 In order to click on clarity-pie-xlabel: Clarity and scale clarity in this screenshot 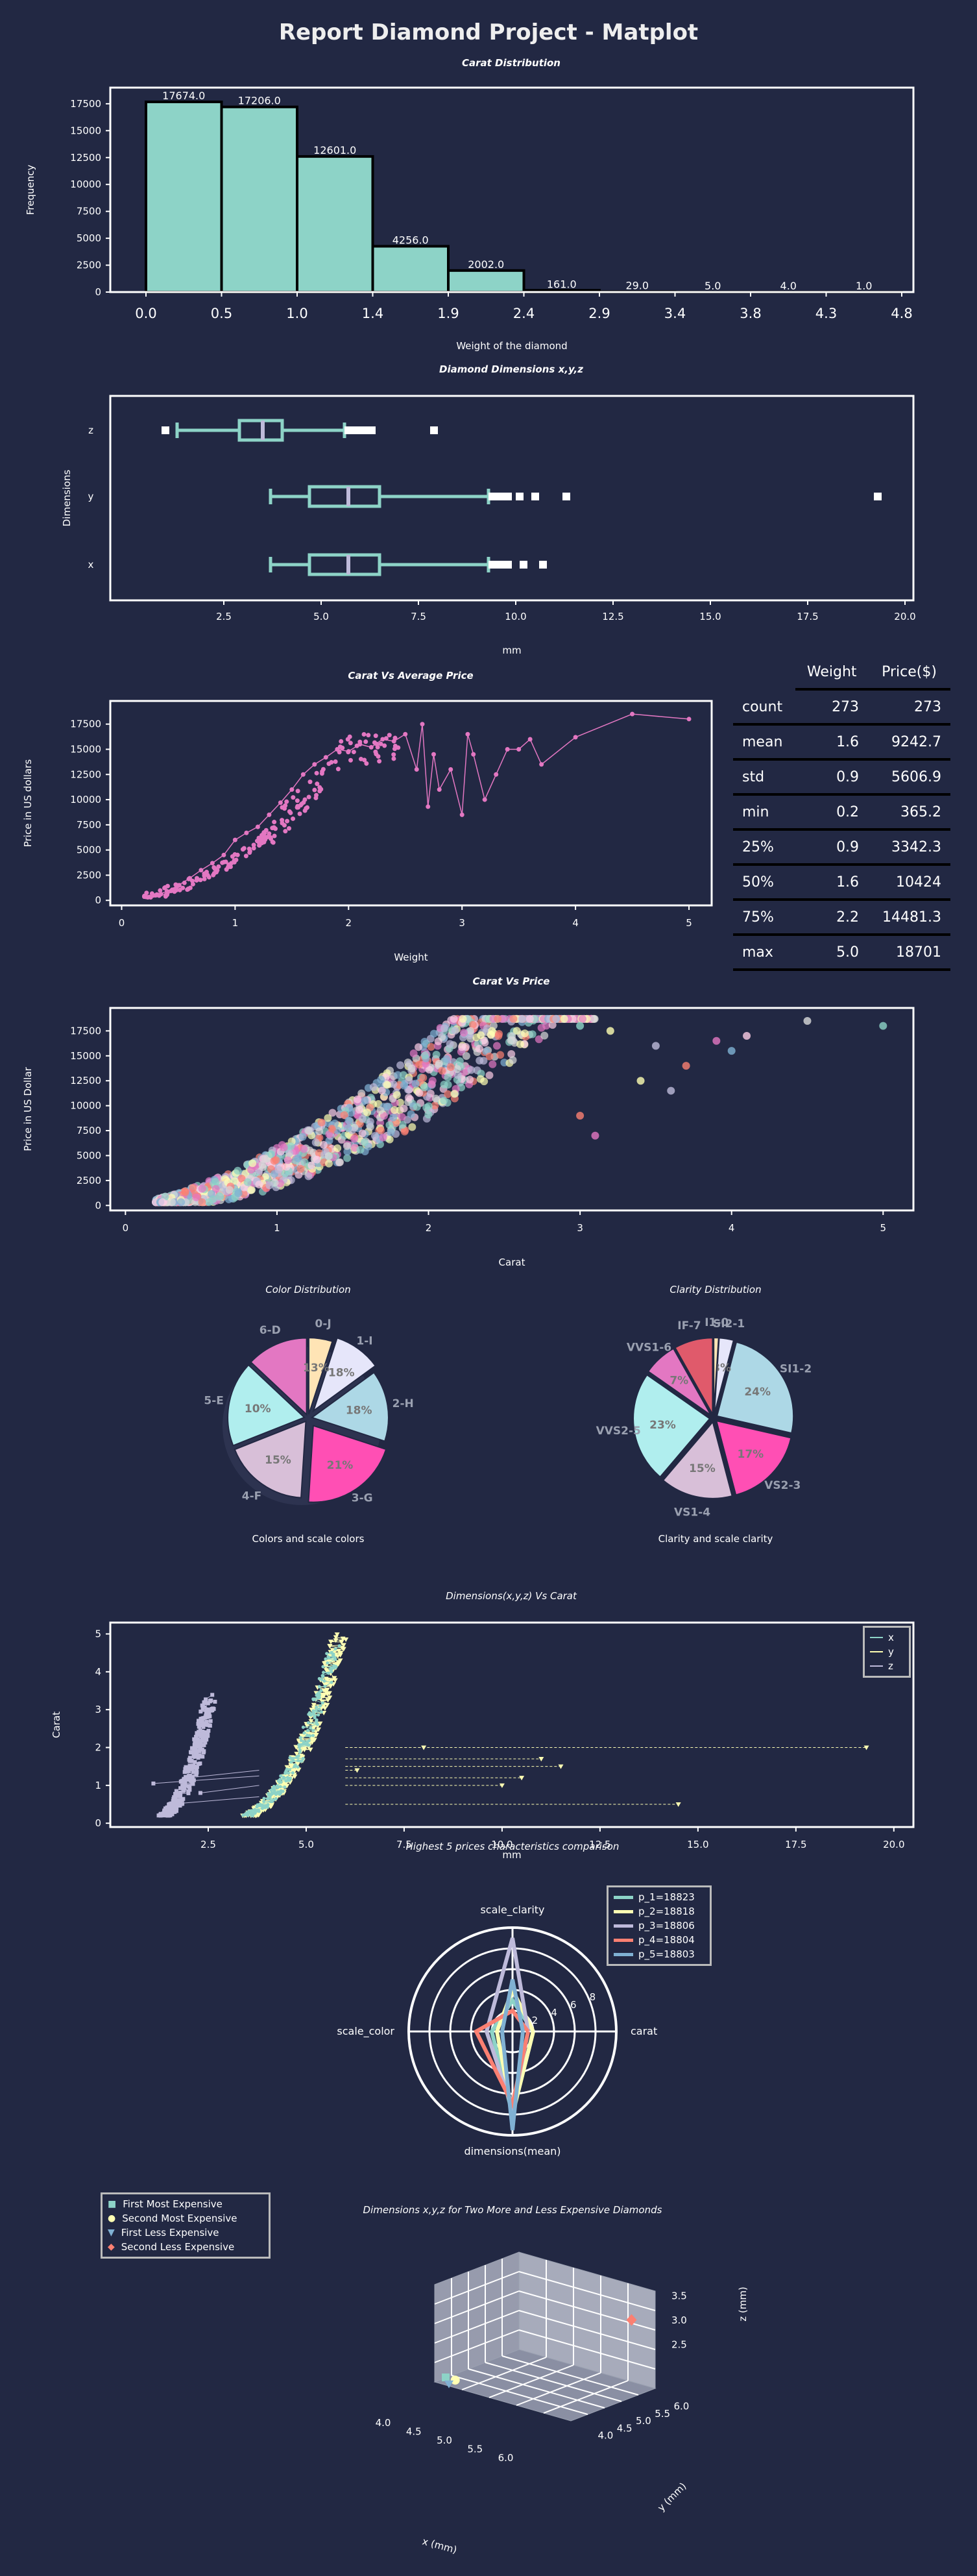, I will do `click(716, 1539)`.